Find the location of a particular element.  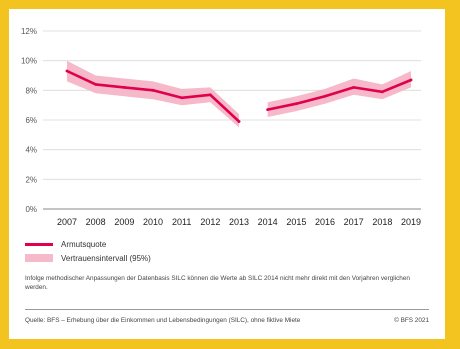

y-tick-label: 12% is located at coordinates (29, 31).